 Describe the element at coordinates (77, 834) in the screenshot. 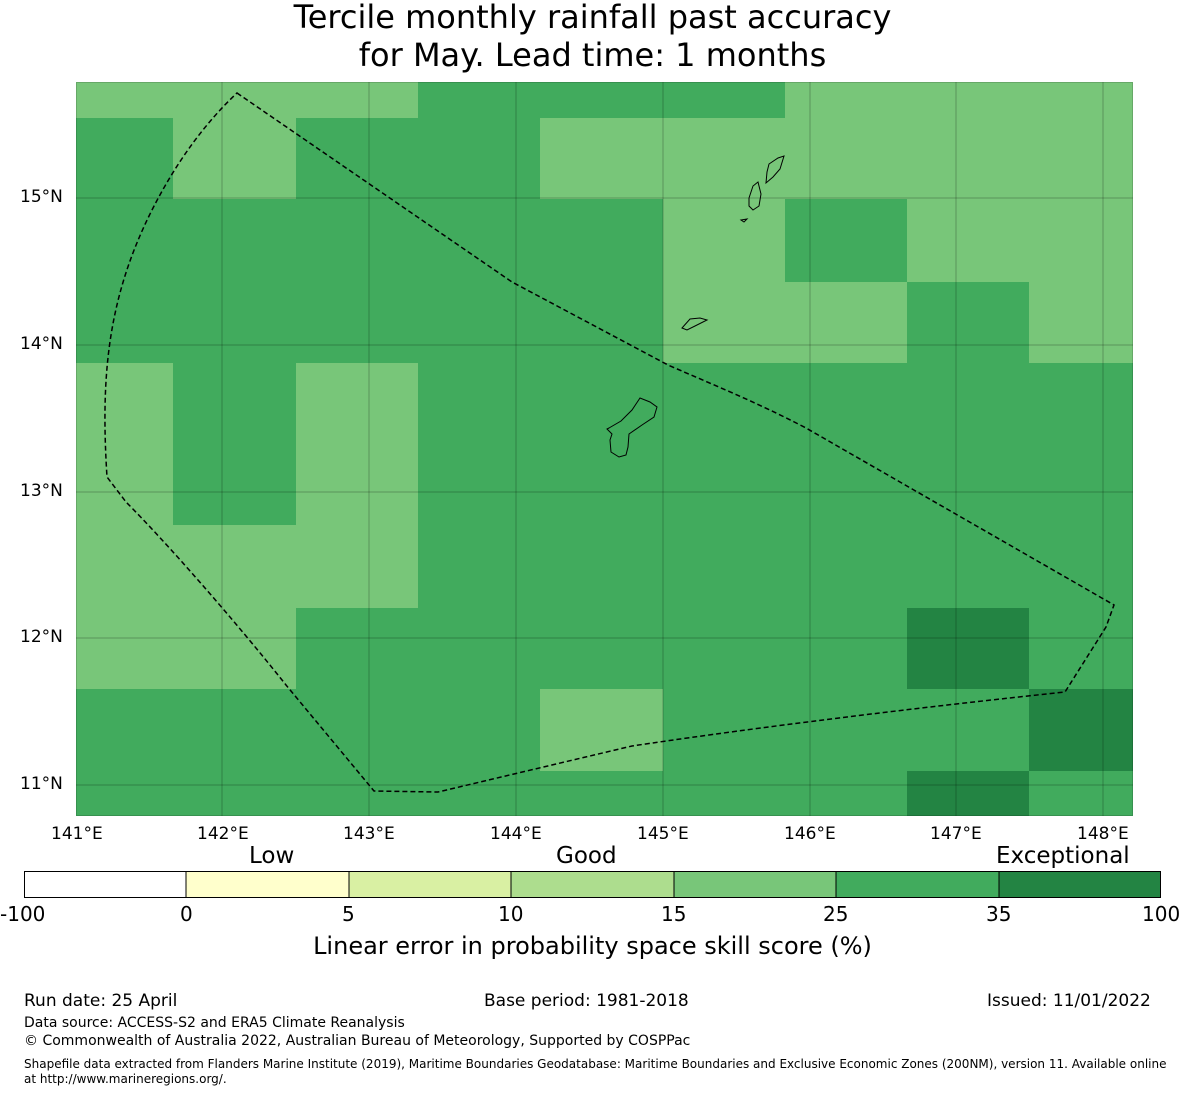

I see `lon-label-141e: 141°E` at that location.